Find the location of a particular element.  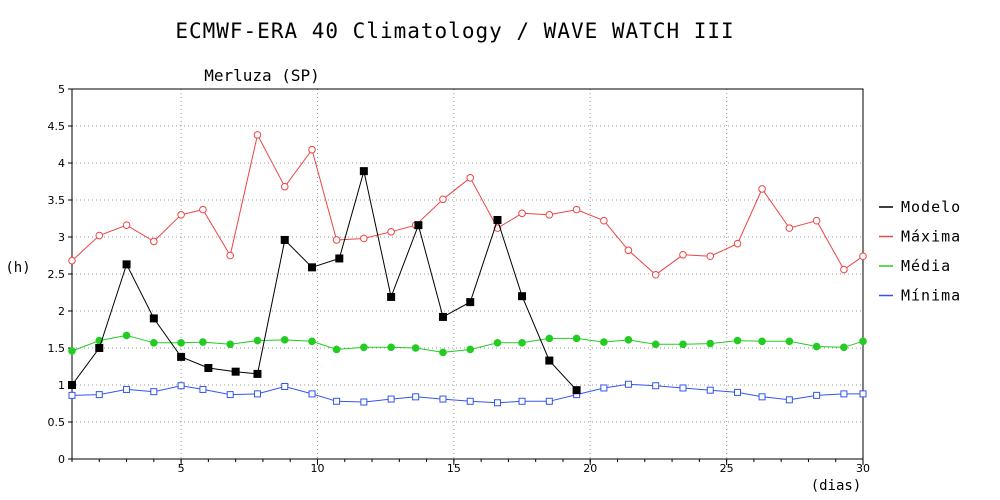

y-tick-label: 4.5 is located at coordinates (57, 126).